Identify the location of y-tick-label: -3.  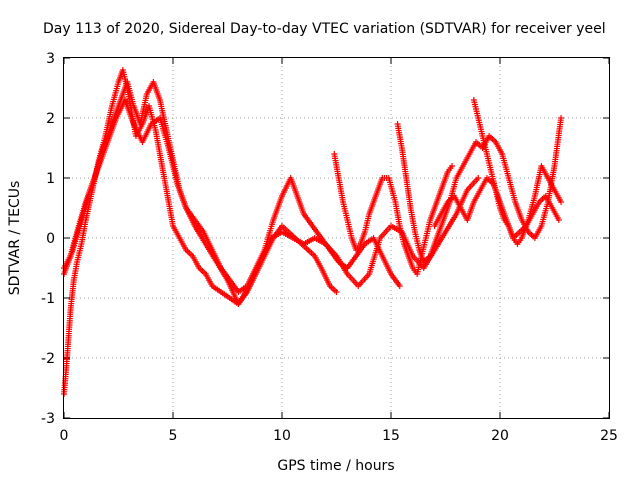
(48, 419).